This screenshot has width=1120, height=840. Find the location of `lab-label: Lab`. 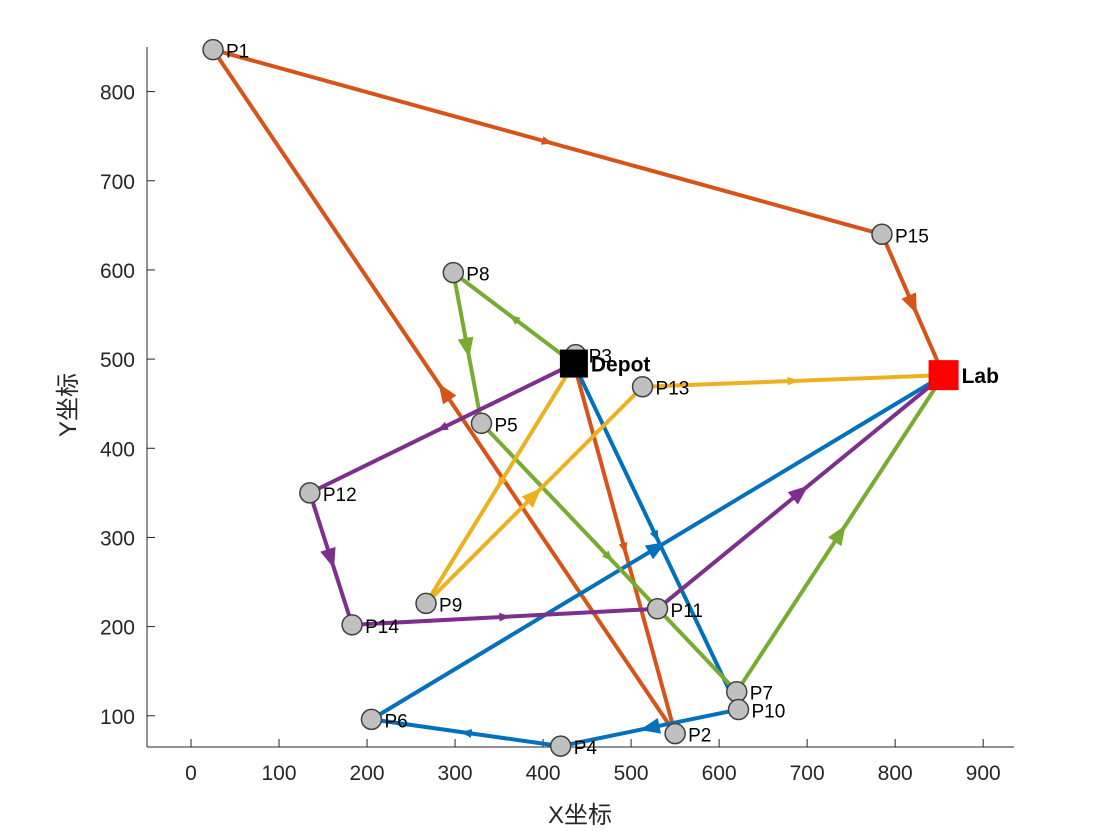

lab-label: Lab is located at coordinates (980, 376).